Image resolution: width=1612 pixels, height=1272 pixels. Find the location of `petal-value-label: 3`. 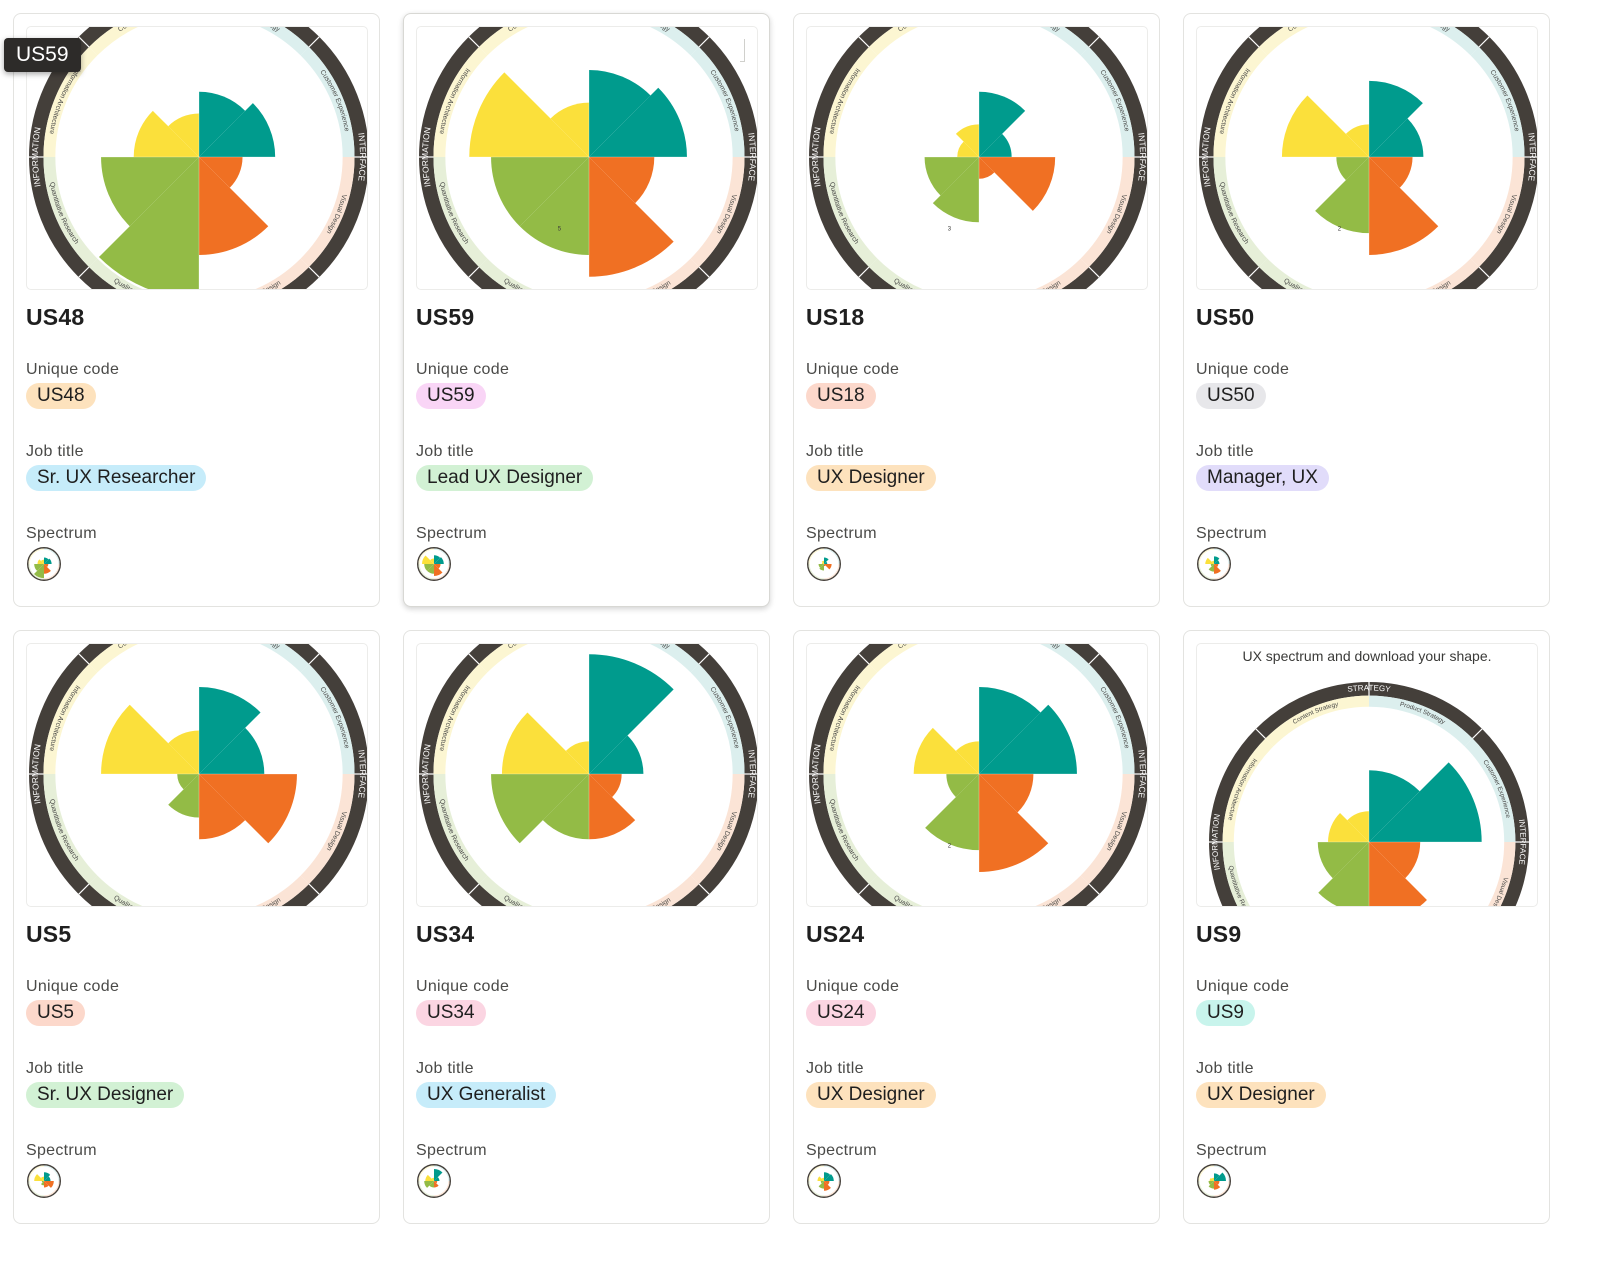

petal-value-label: 3 is located at coordinates (950, 229).